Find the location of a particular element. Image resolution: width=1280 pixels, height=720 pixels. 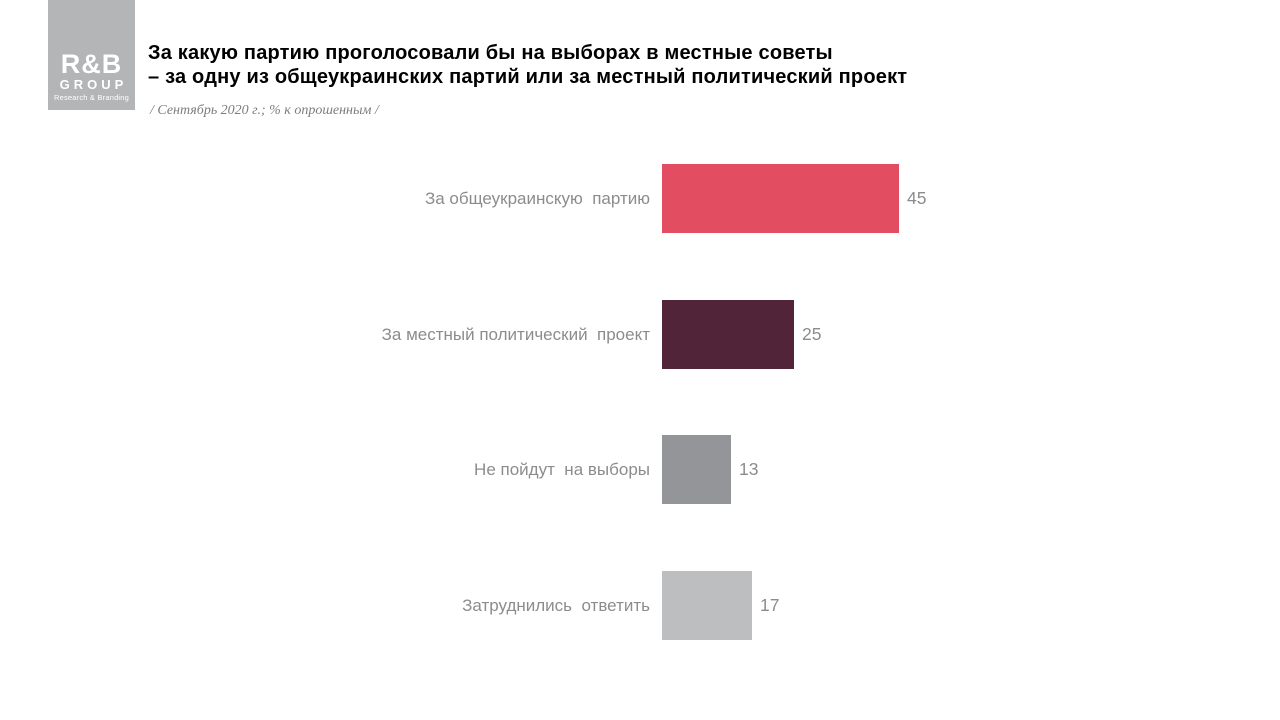

category-label: Затруднились ответить is located at coordinates (556, 605).